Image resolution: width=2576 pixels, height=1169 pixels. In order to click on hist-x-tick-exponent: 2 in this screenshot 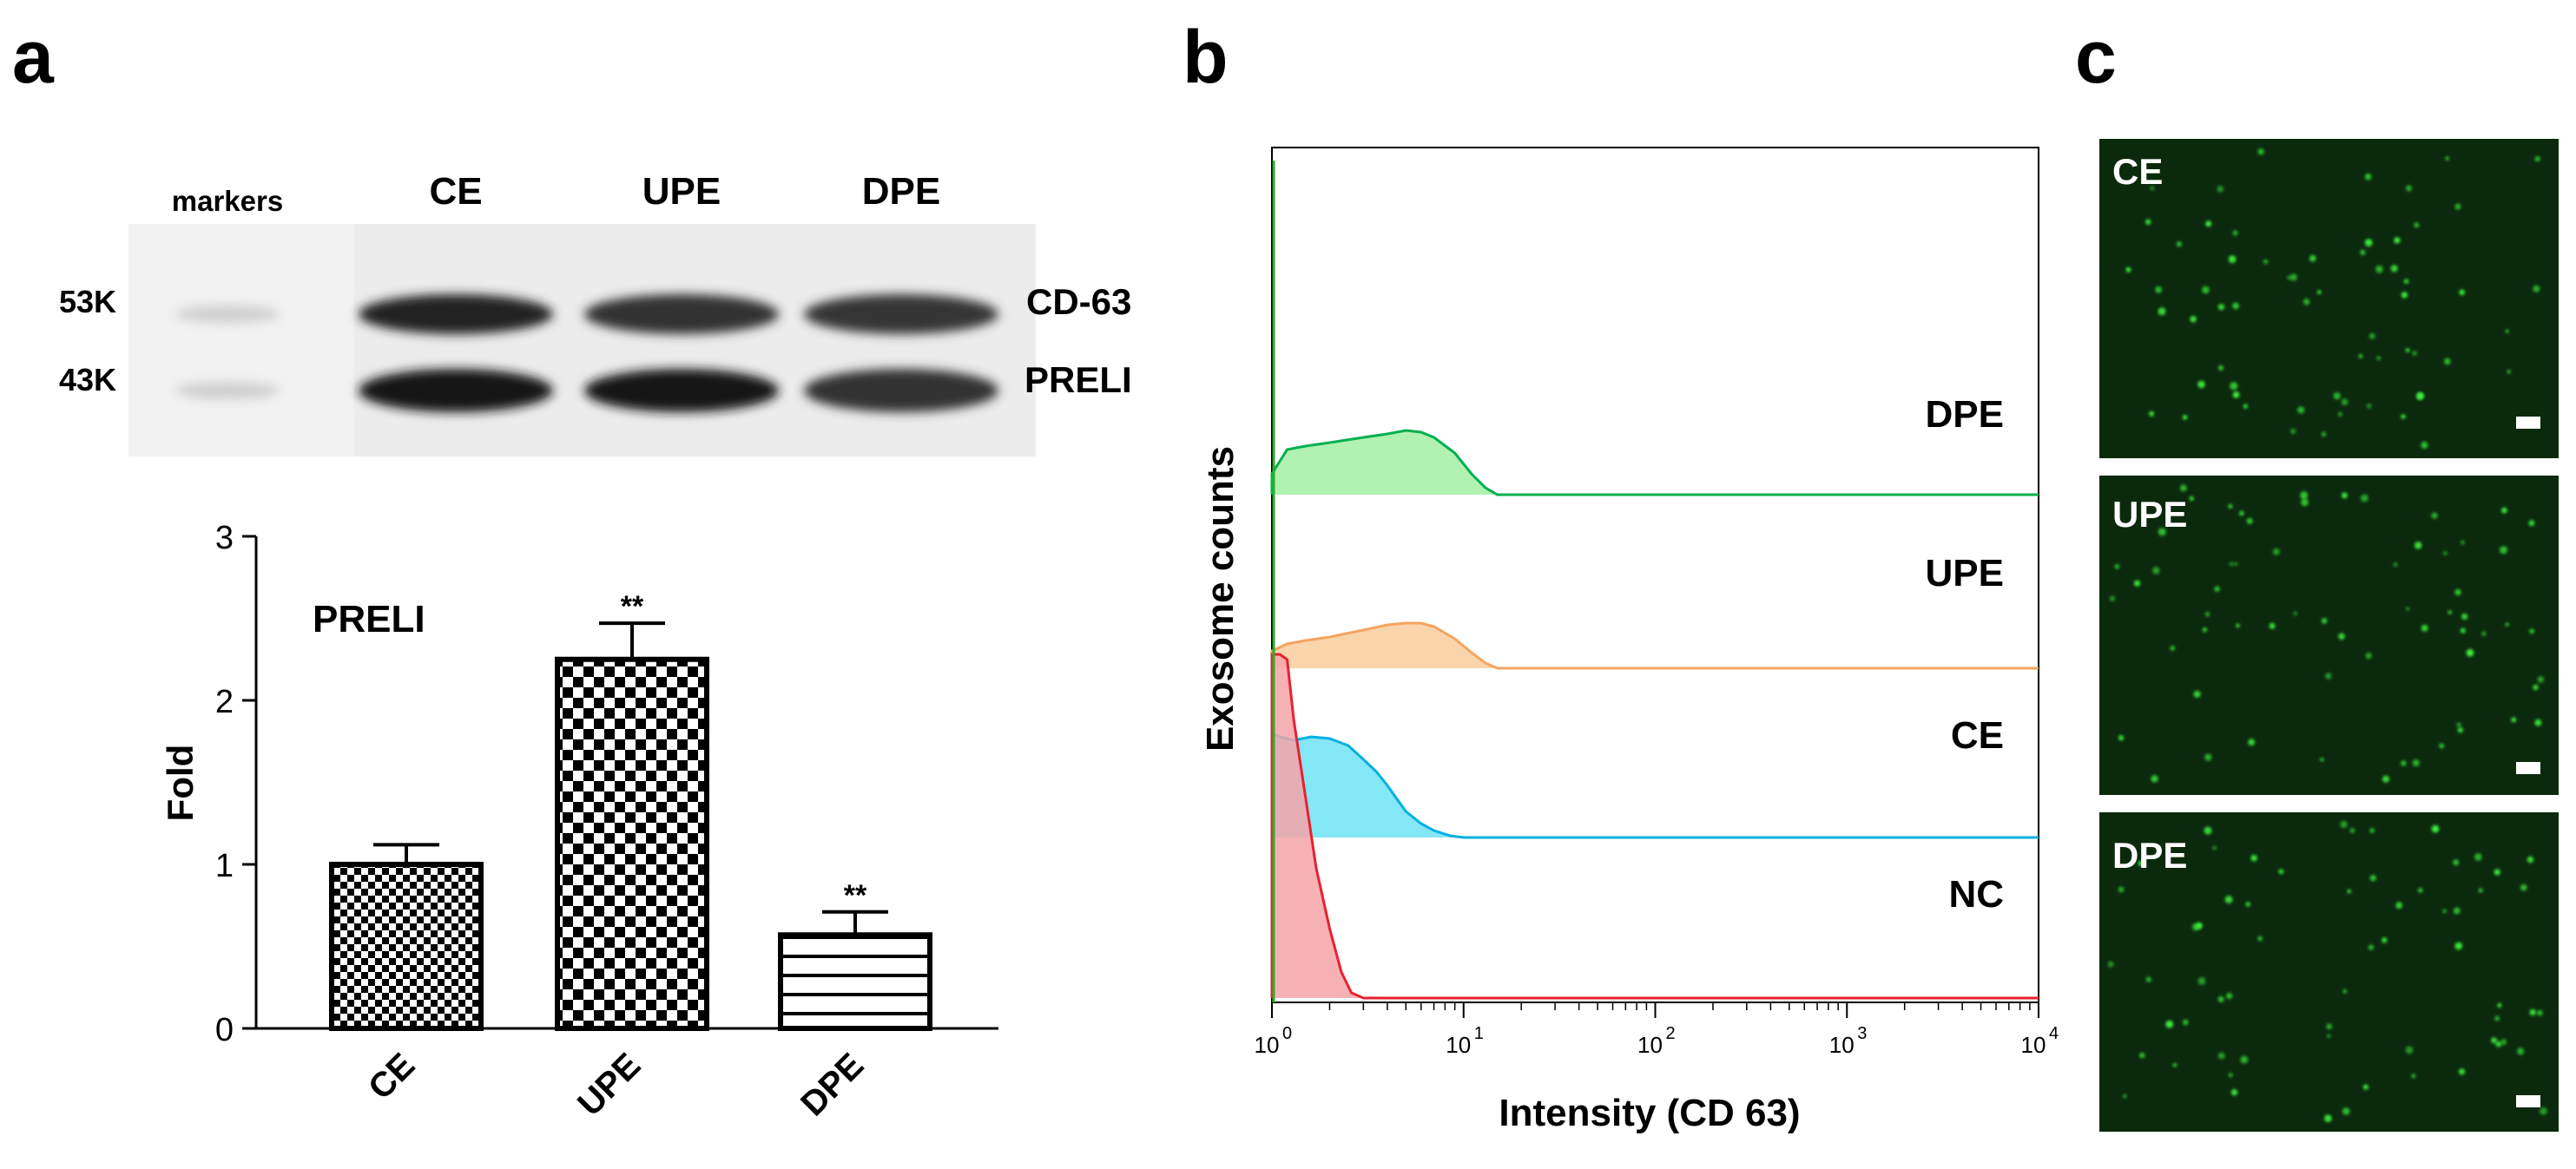, I will do `click(1671, 1033)`.